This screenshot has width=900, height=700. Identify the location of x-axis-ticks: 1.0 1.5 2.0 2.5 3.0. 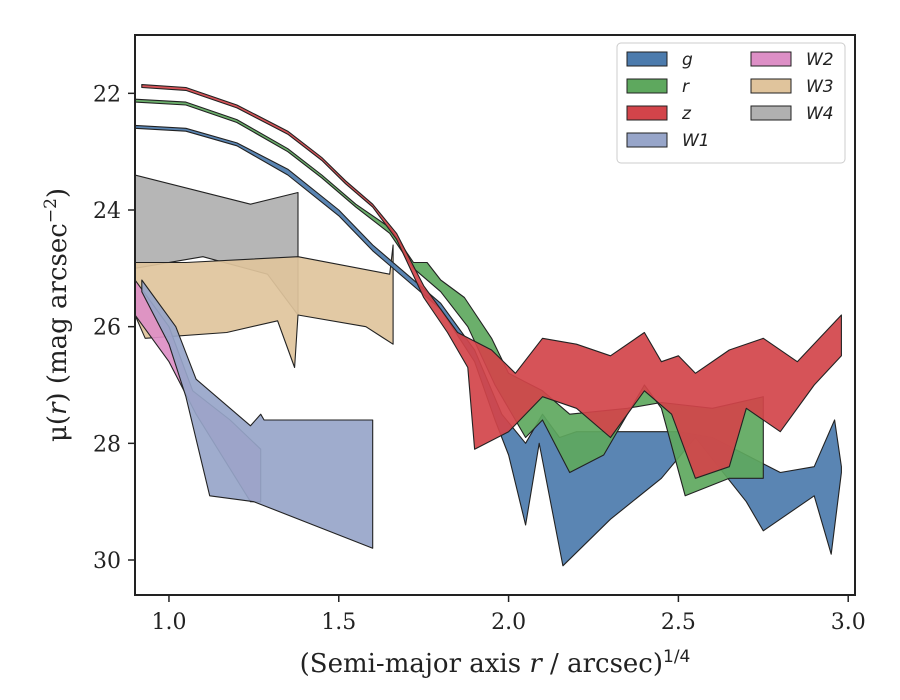
(508, 615).